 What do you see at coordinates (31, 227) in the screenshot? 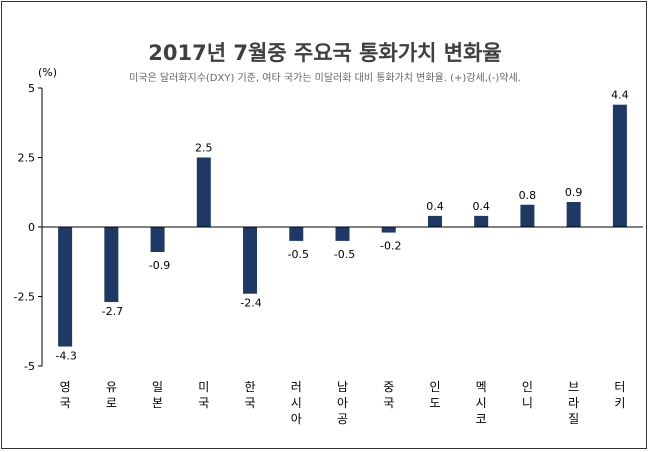
I see `y-tick-label: 0` at bounding box center [31, 227].